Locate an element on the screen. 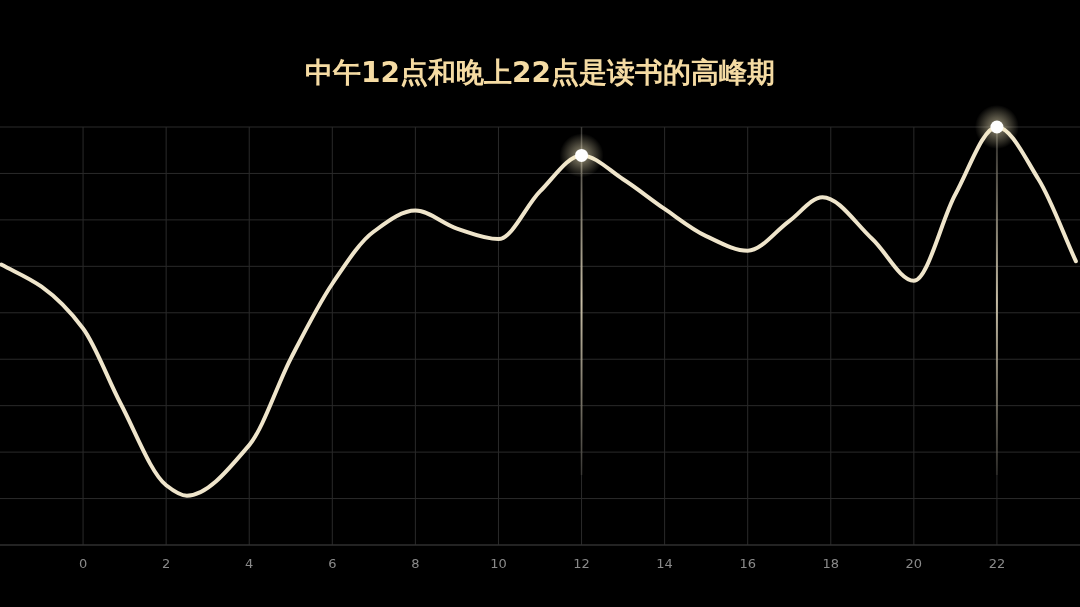 The height and width of the screenshot is (607, 1080). x-tick-label: 12 is located at coordinates (581, 563).